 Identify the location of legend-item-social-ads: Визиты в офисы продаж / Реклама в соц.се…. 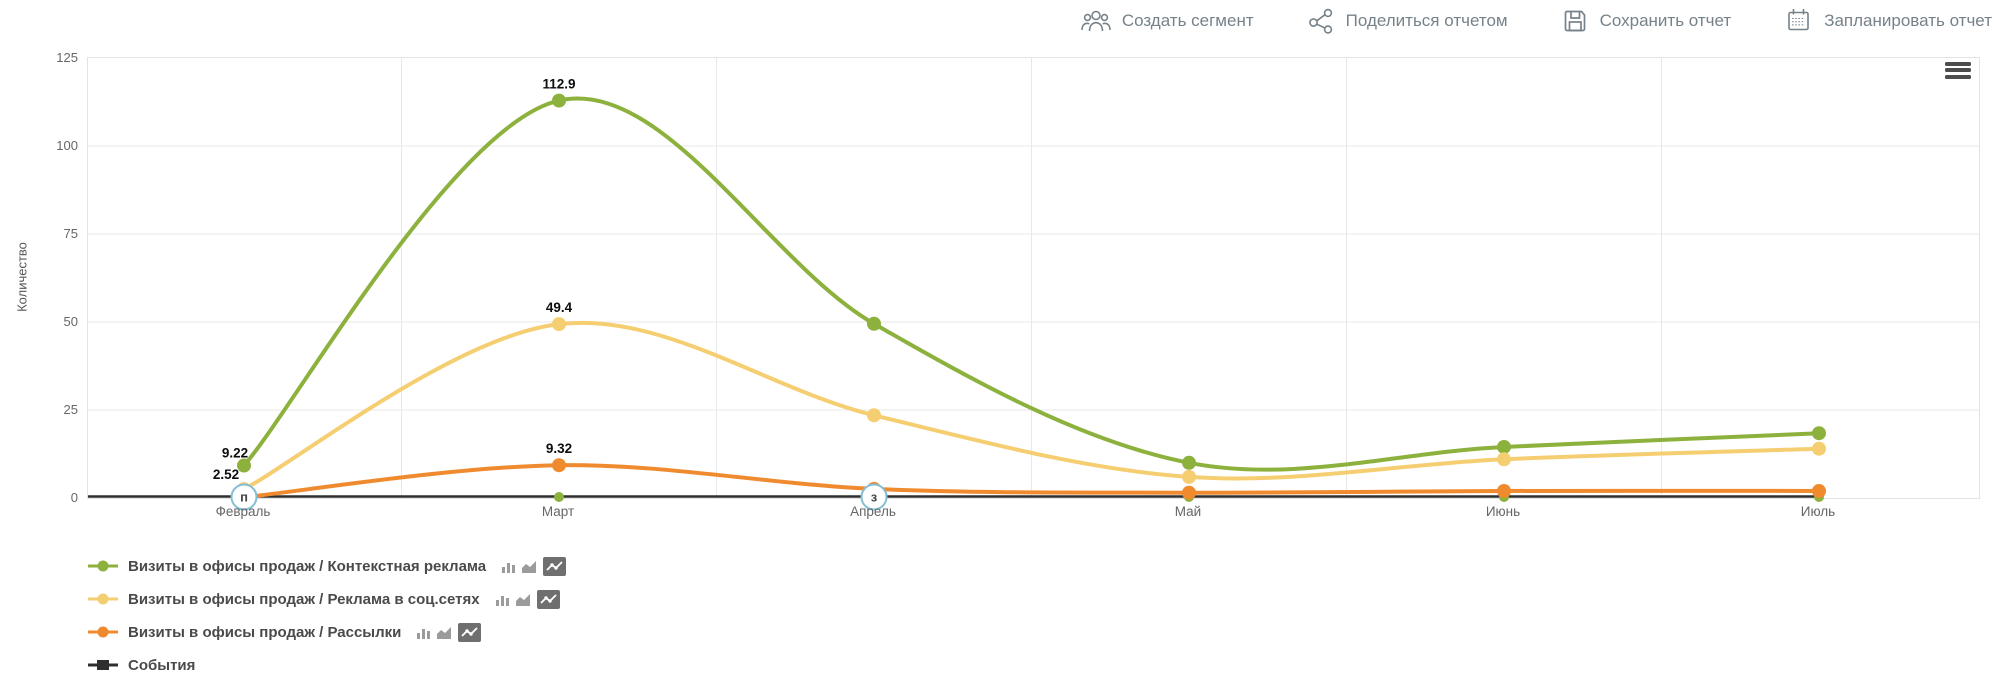
(327, 599).